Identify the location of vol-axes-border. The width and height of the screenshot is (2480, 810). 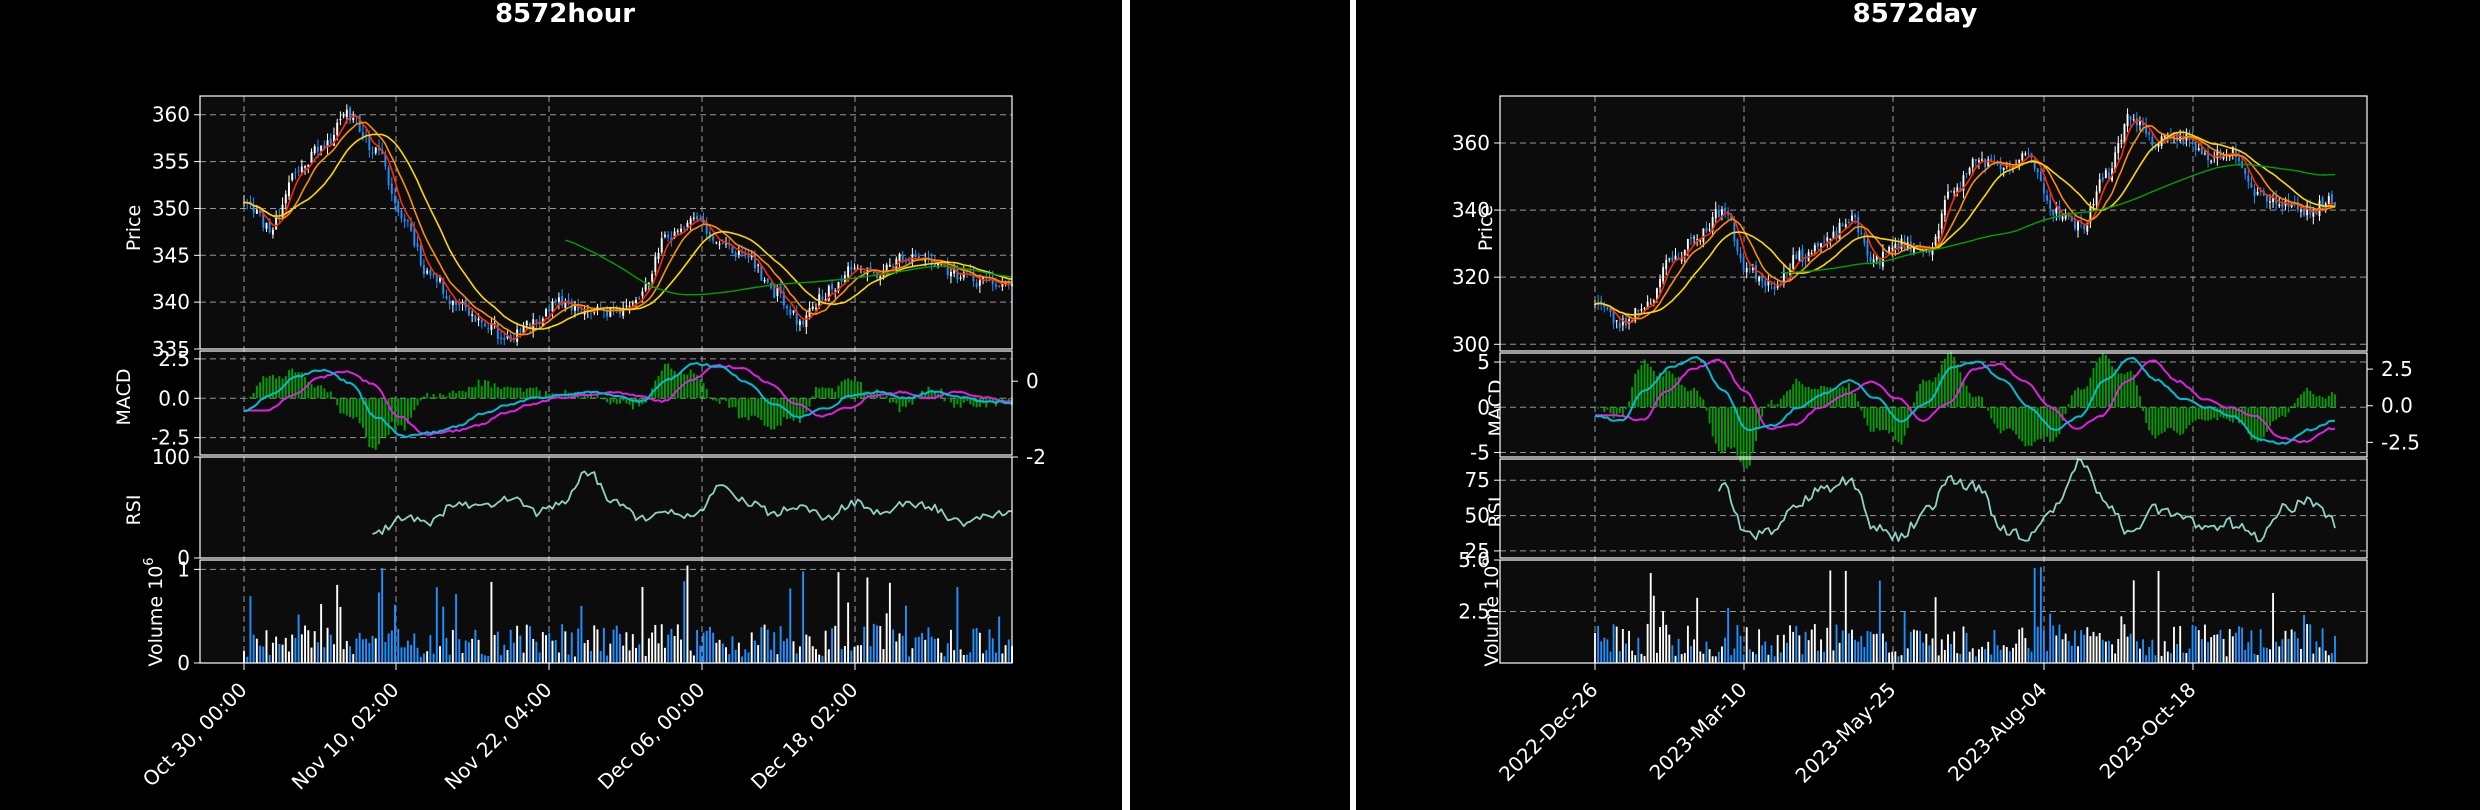
(606, 611).